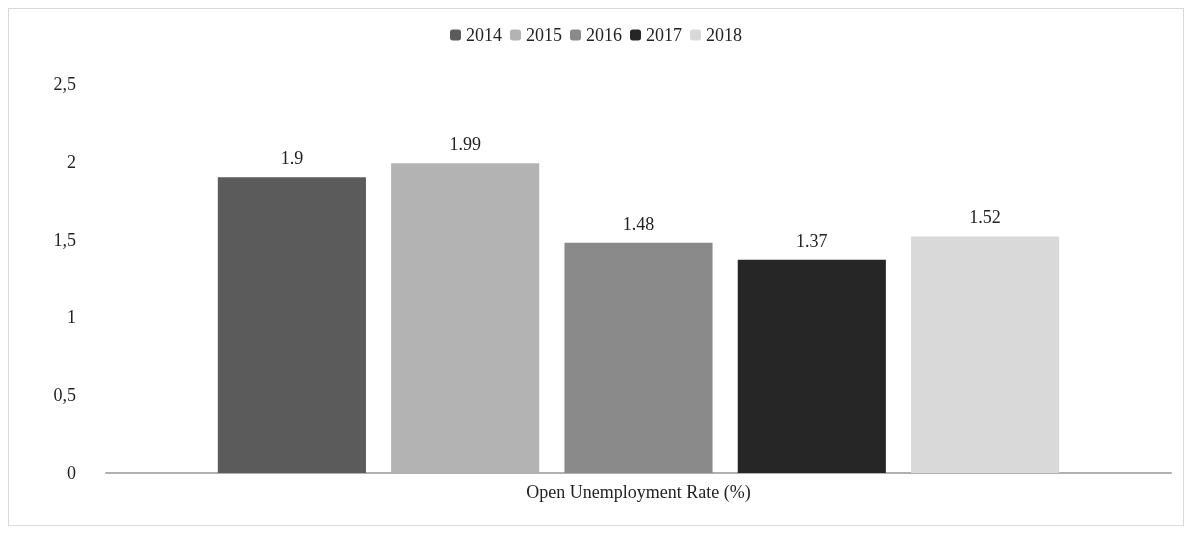  I want to click on y-tick-label: 1,5, so click(64, 239).